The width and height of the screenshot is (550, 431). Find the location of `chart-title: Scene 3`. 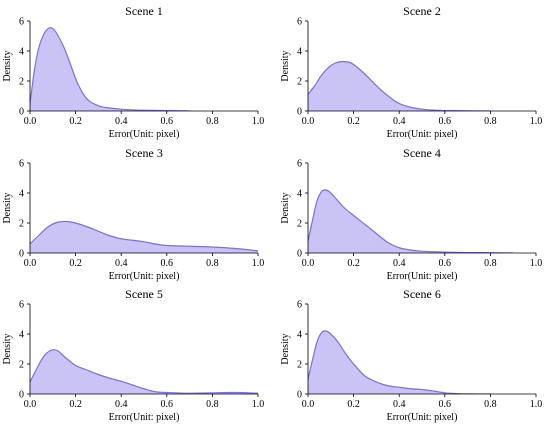

chart-title: Scene 3 is located at coordinates (144, 153).